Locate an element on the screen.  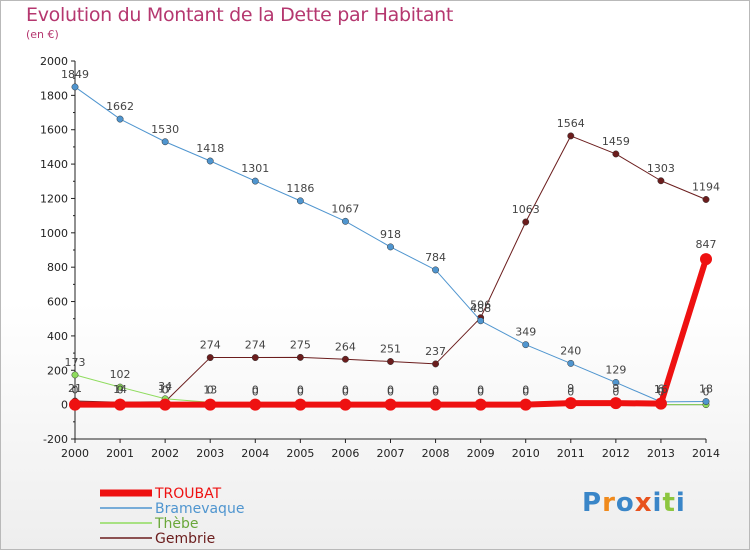
data-label-troubat: 6 is located at coordinates (660, 389).